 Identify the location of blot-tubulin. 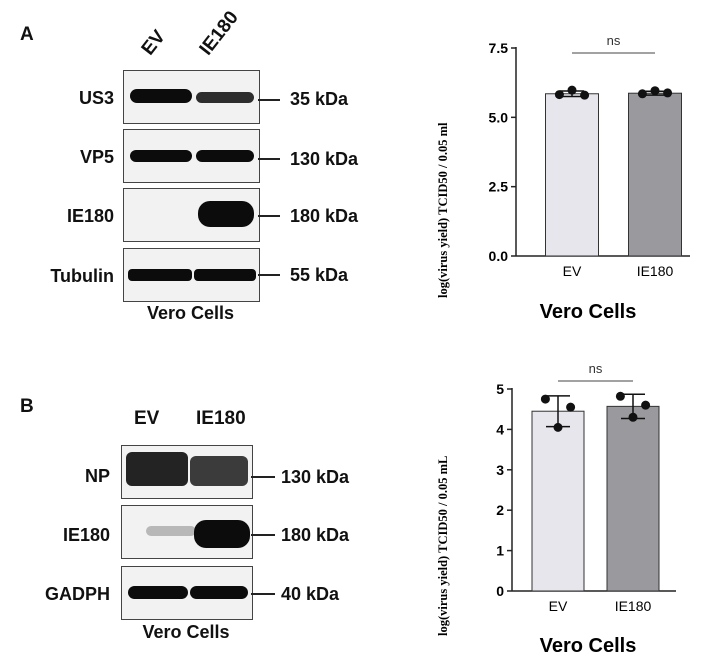
(191, 275).